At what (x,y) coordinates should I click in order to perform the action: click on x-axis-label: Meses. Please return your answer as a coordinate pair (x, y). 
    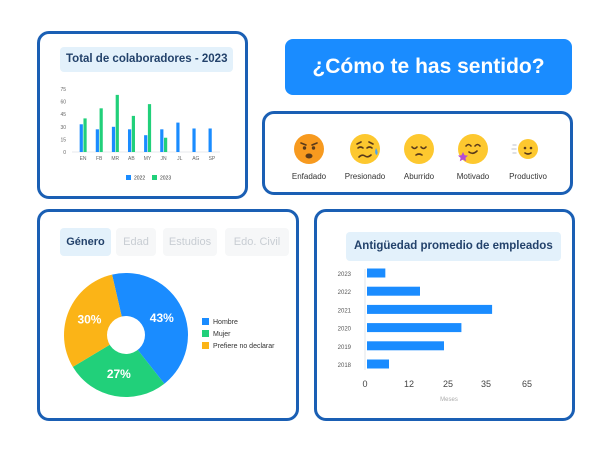
    Looking at the image, I should click on (449, 400).